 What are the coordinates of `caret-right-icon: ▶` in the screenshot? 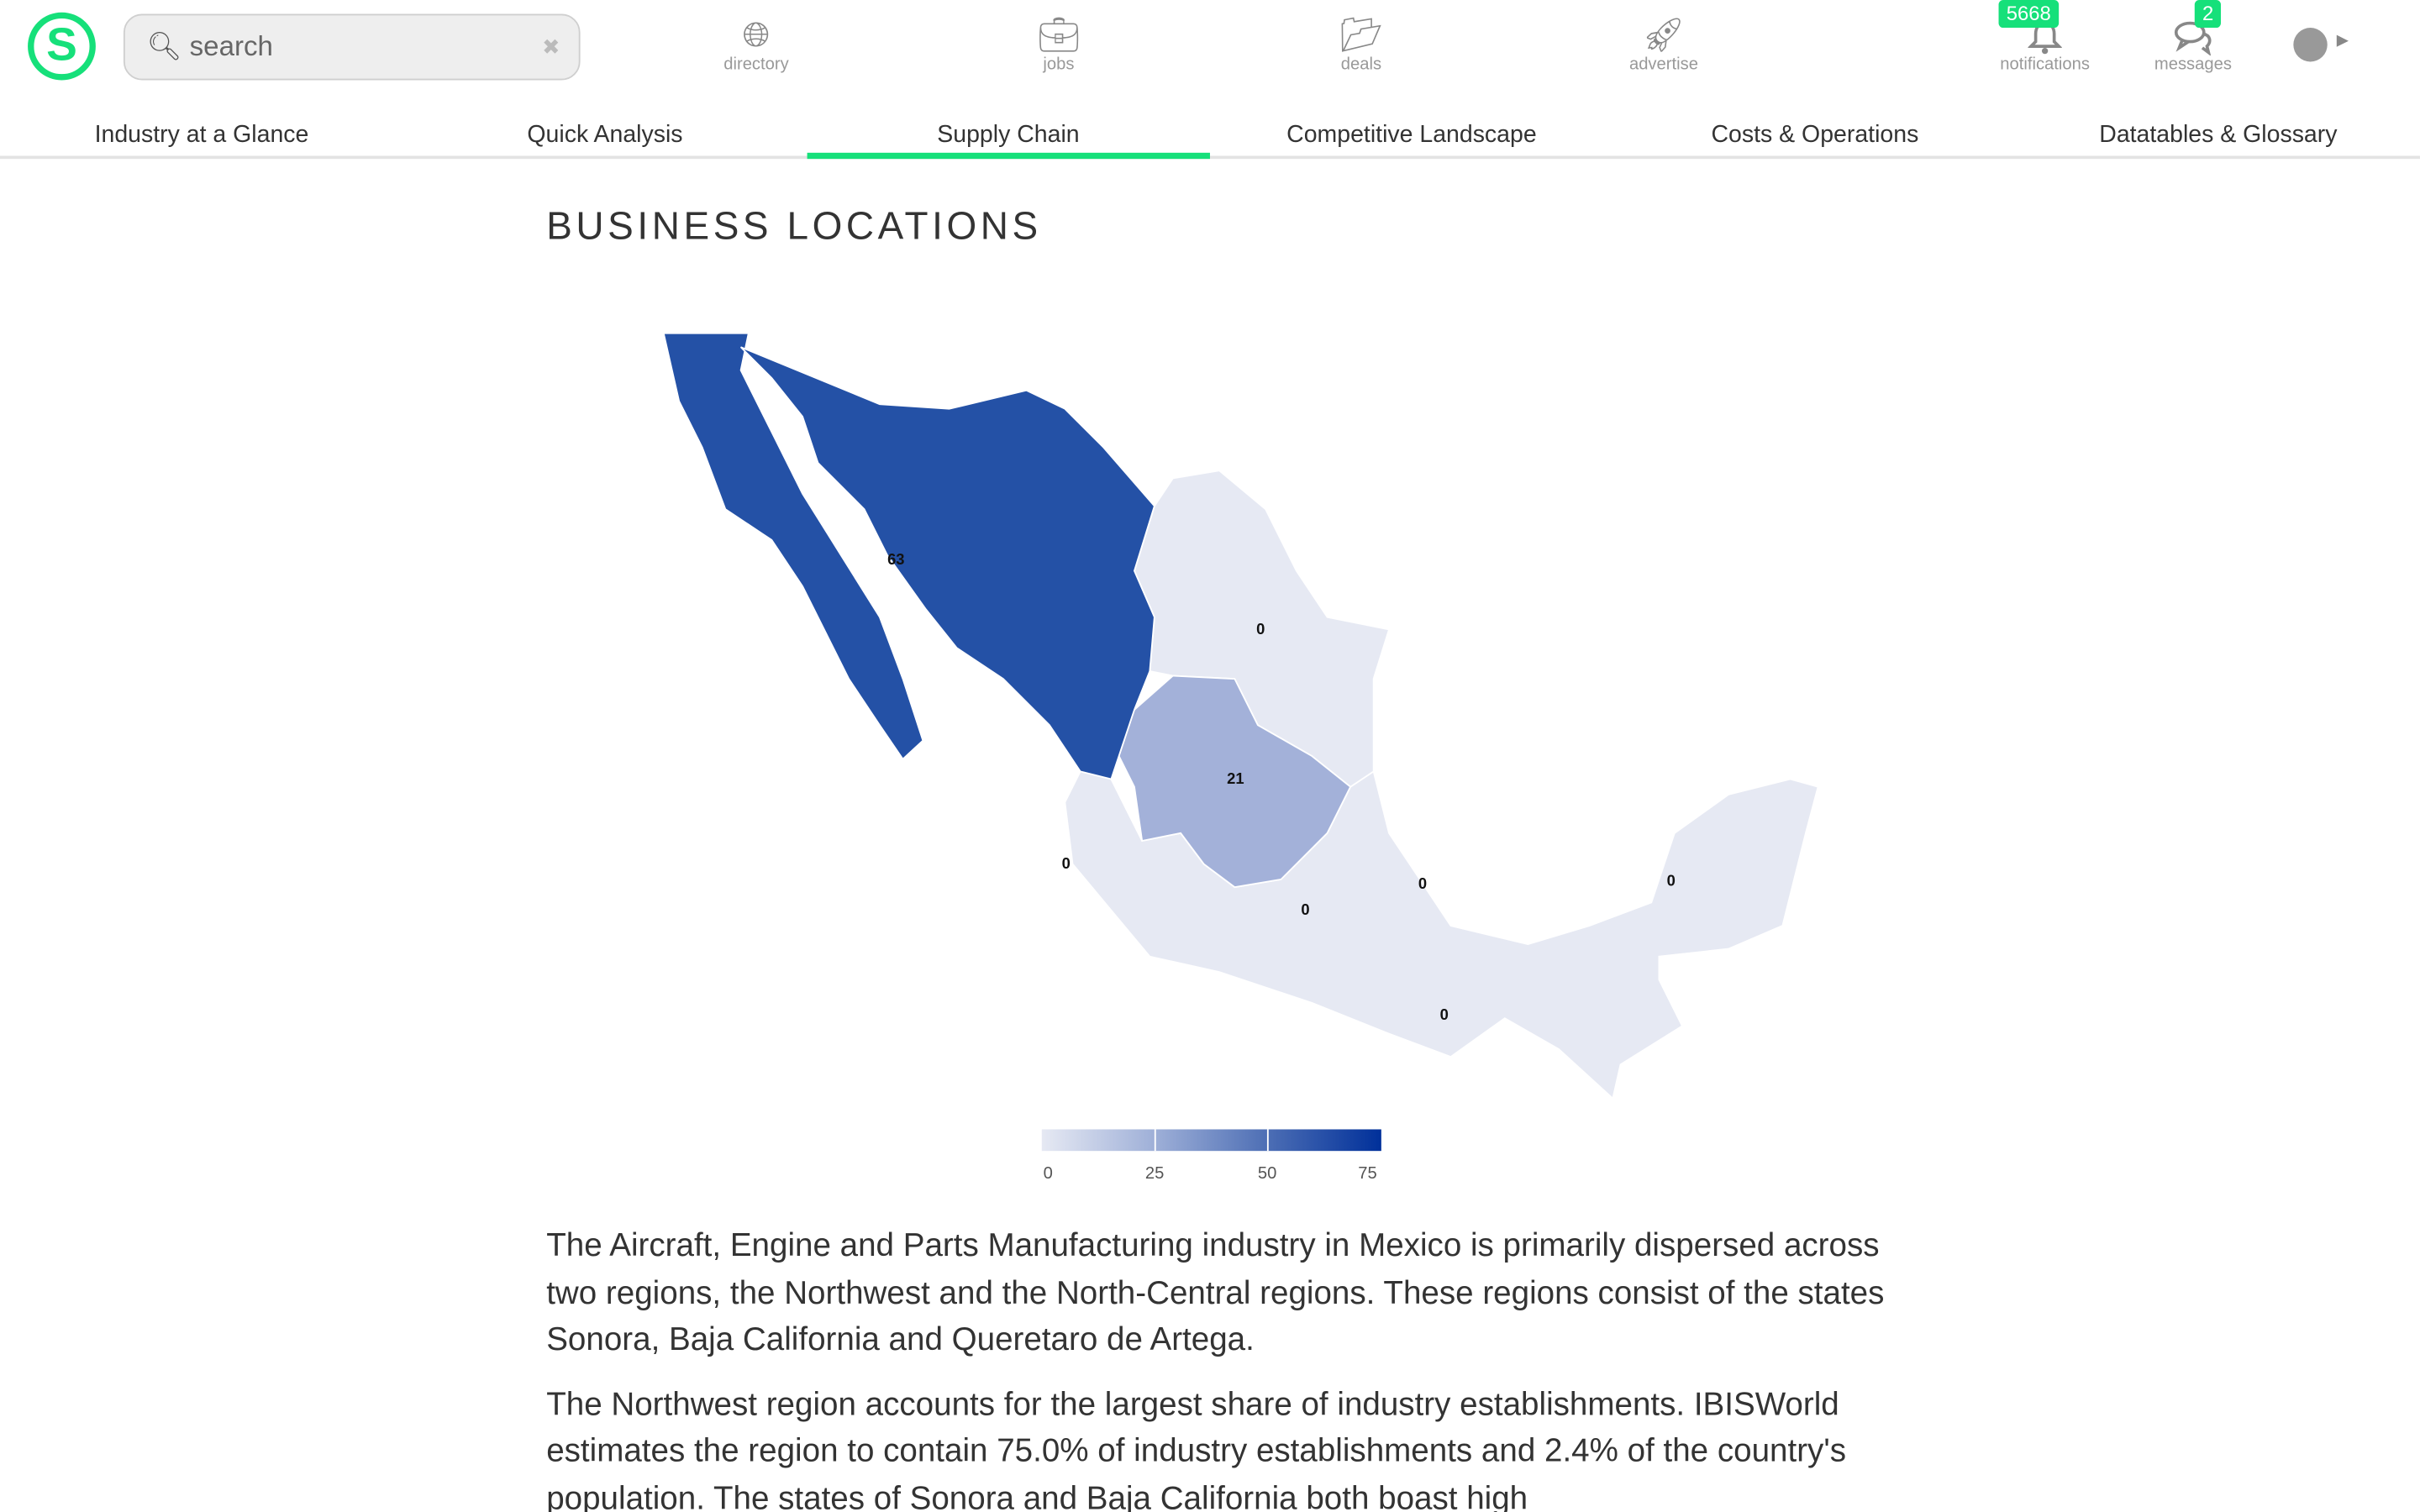 It's located at (2342, 41).